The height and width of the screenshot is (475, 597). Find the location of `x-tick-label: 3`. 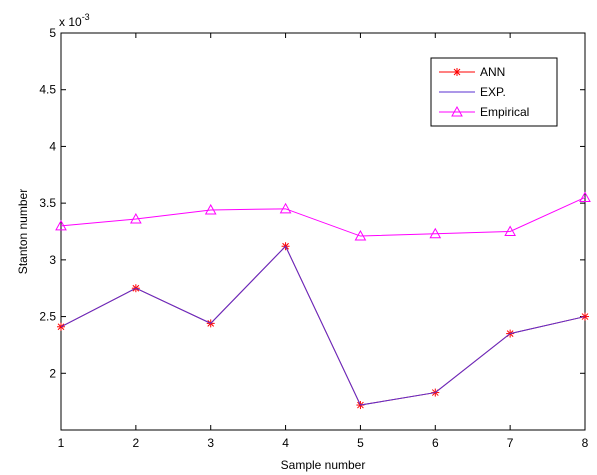

x-tick-label: 3 is located at coordinates (210, 443).